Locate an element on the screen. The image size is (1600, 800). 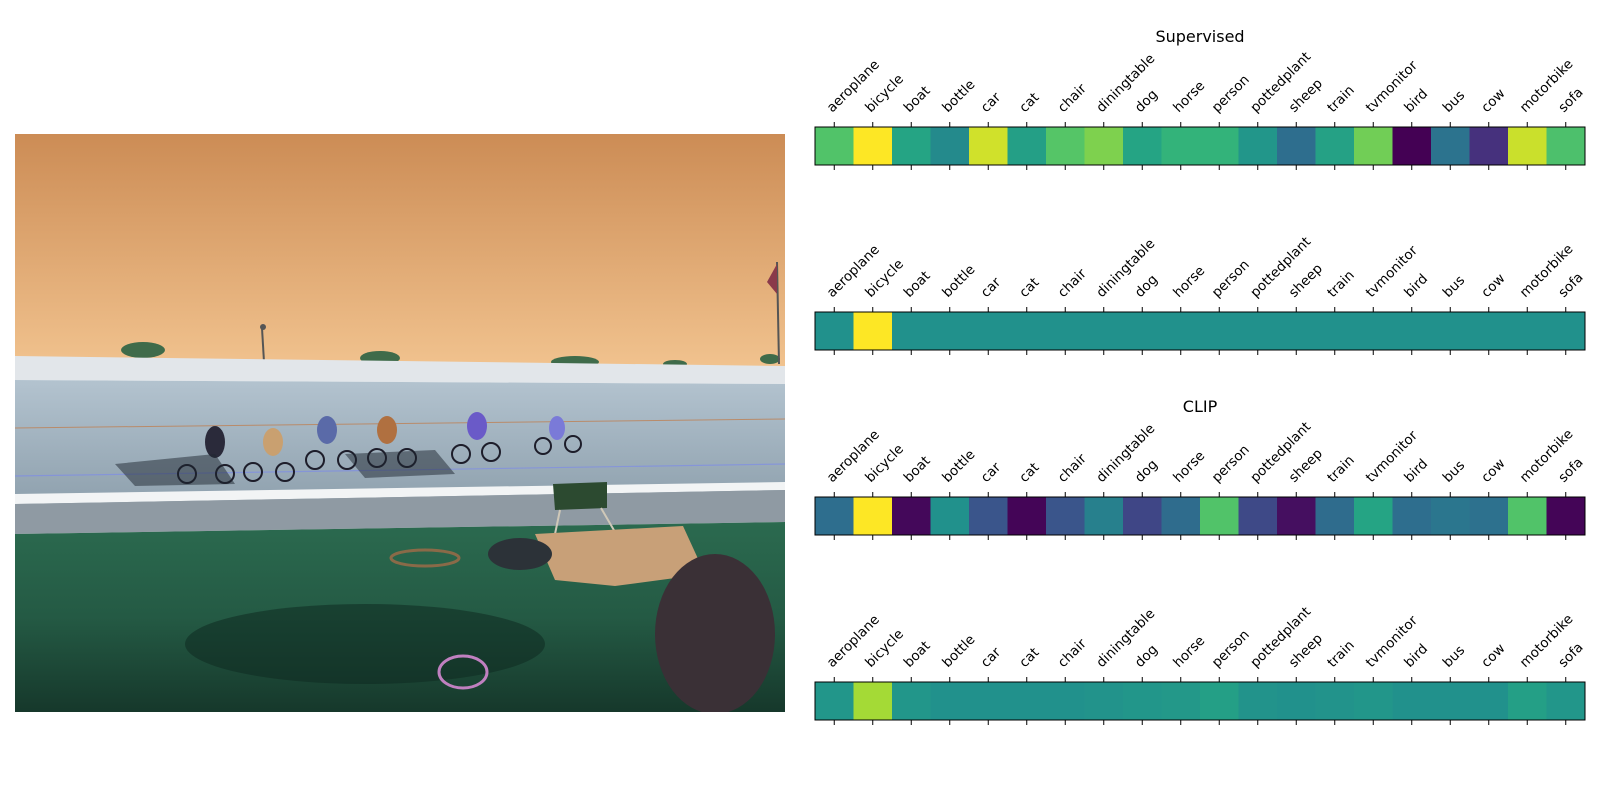
light-pole is located at coordinates (263, 345).